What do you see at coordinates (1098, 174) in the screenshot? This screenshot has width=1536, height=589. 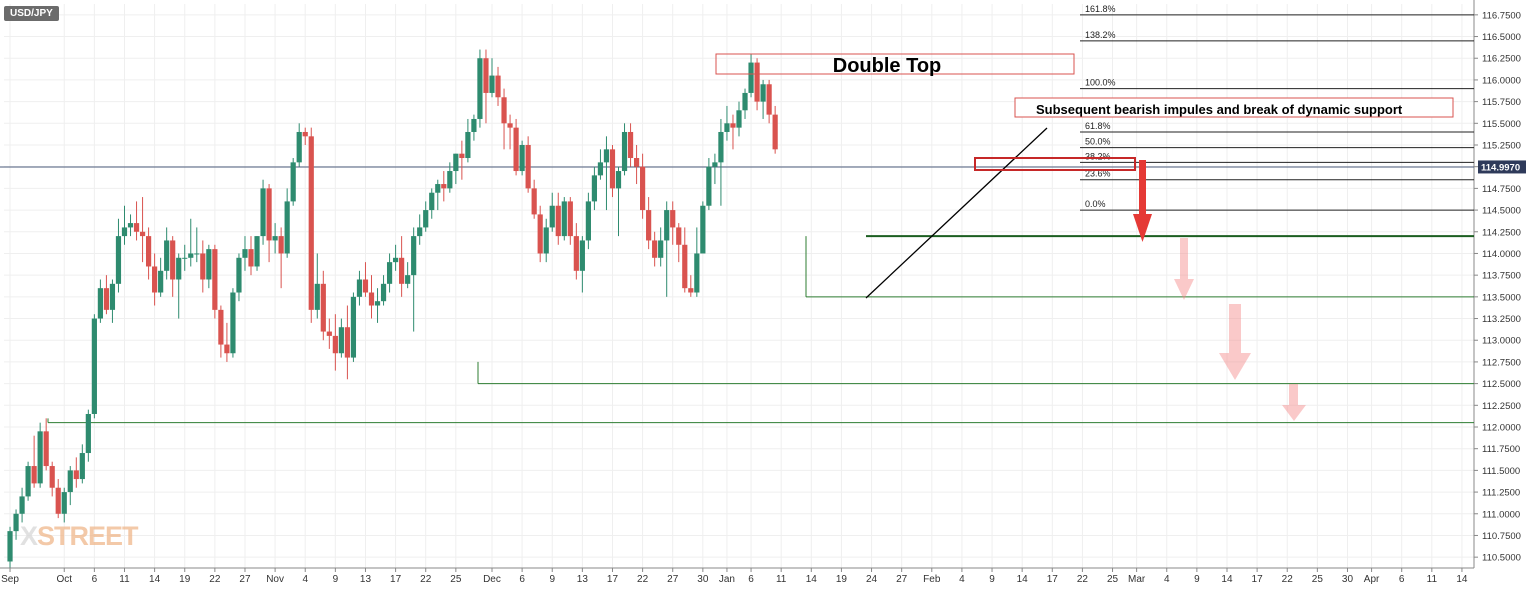 I see `fib-level-label: 23.6%` at bounding box center [1098, 174].